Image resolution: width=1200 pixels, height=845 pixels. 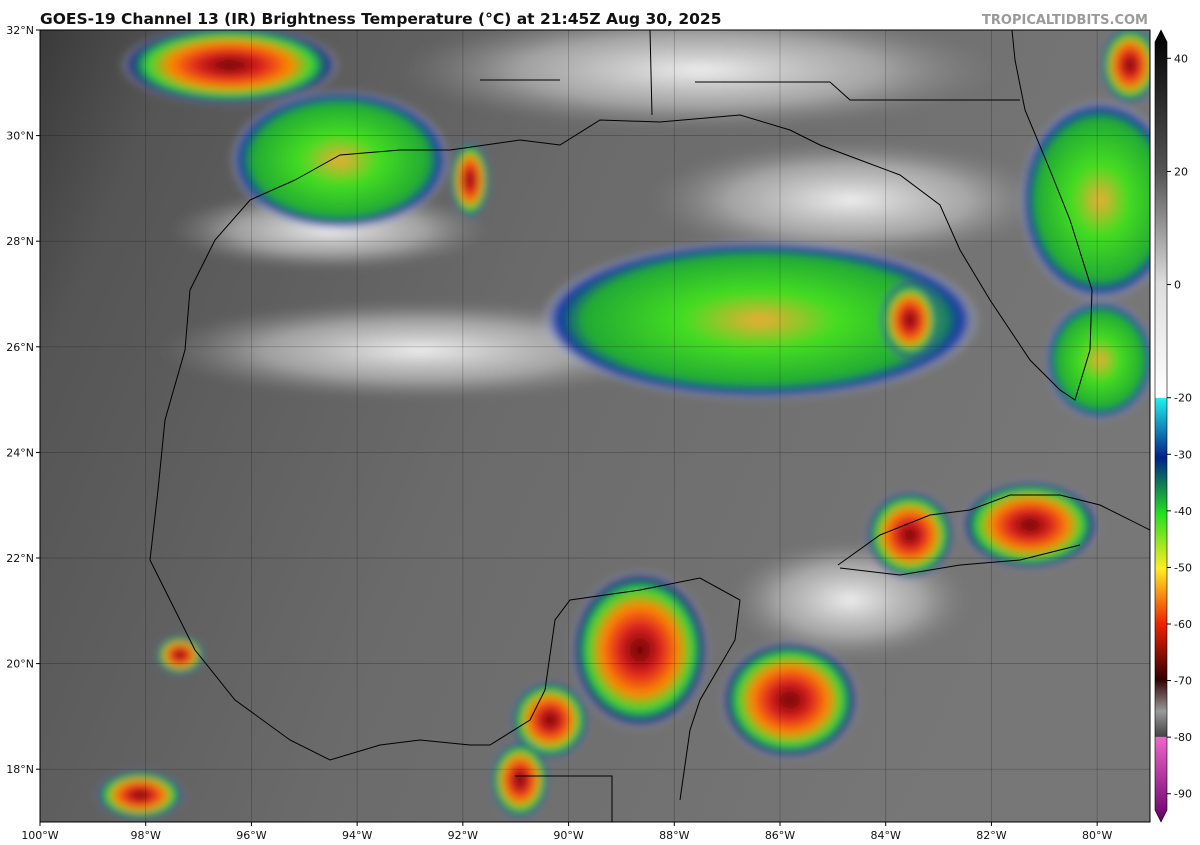 What do you see at coordinates (20, 664) in the screenshot?
I see `lat-label: 20°N` at bounding box center [20, 664].